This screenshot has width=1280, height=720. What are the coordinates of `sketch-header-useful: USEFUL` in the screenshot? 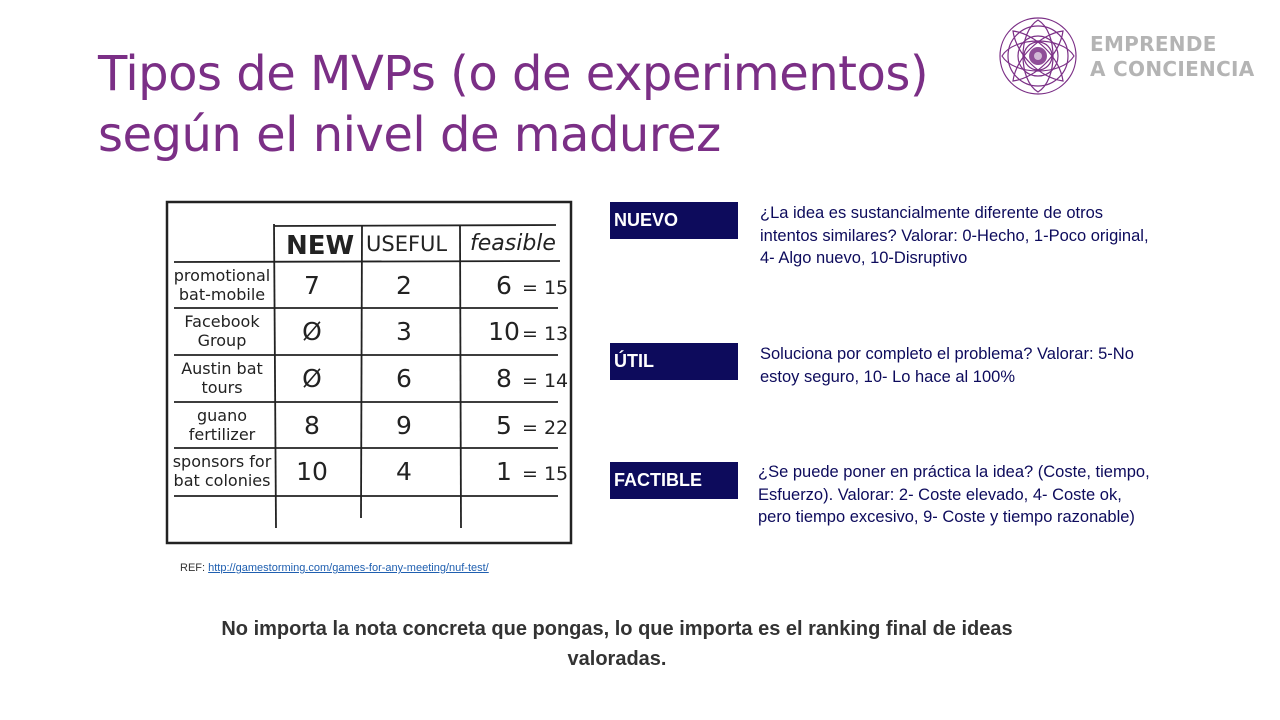 It's located at (406, 244).